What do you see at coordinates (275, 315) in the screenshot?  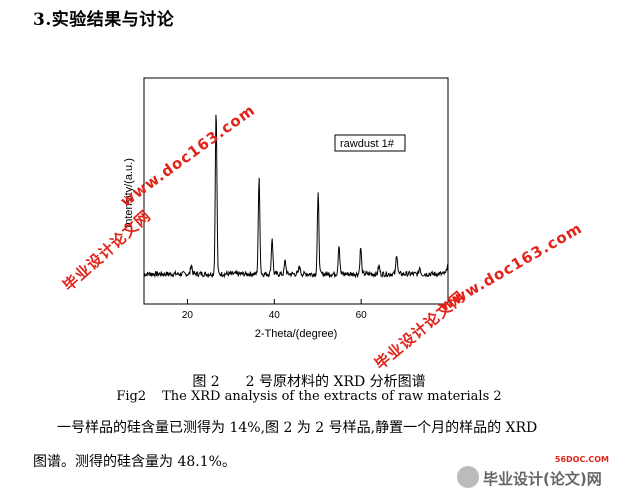 I see `x-tick-label: 40` at bounding box center [275, 315].